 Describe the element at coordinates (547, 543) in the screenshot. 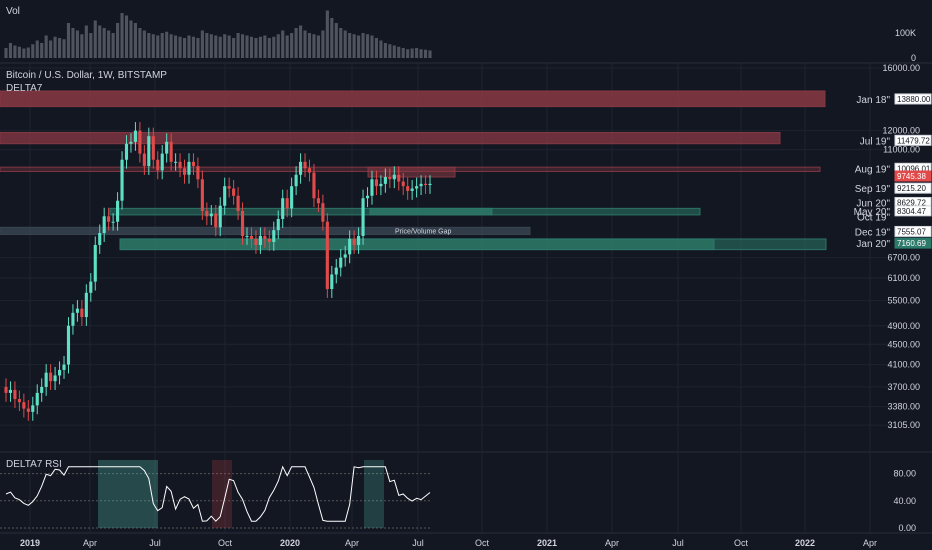

I see `x-tick-label: 2021` at that location.